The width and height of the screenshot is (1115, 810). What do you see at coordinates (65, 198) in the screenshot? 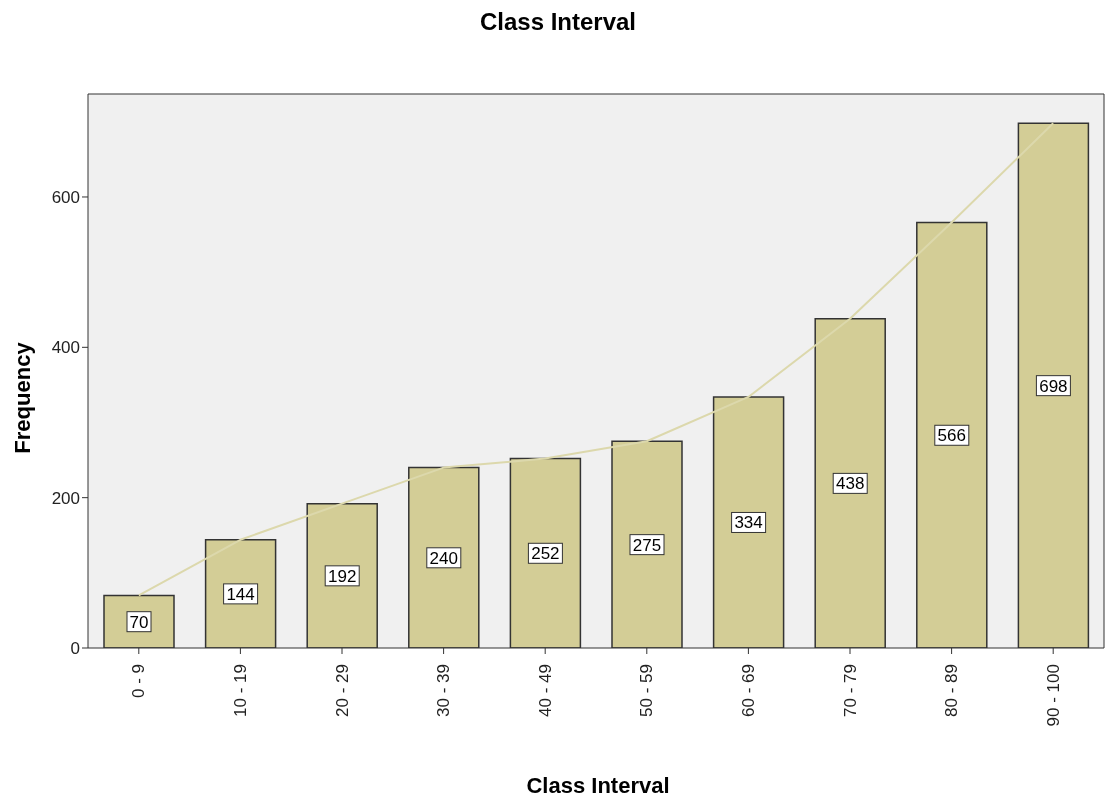
I see `y-tick-label: 600` at bounding box center [65, 198].